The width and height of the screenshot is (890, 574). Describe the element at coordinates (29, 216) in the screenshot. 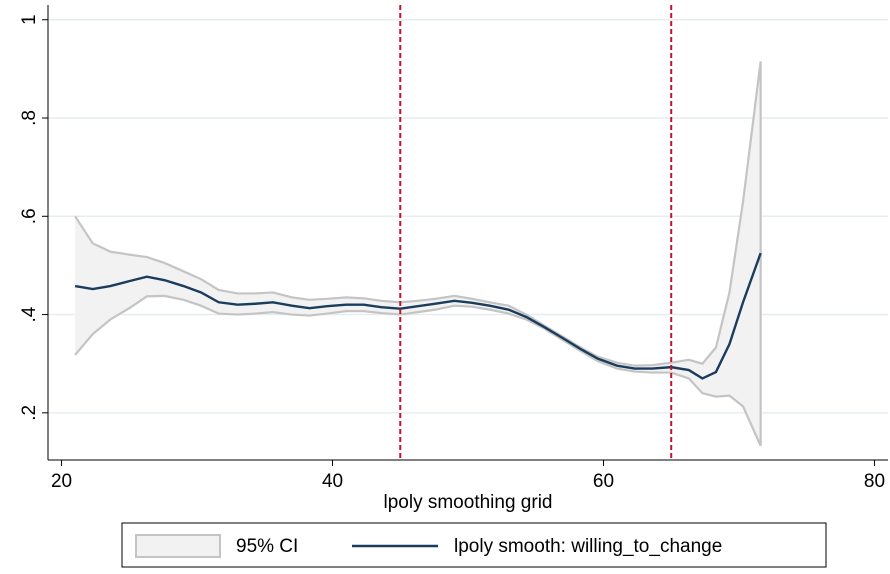

I see `y-tick-label: .6` at that location.